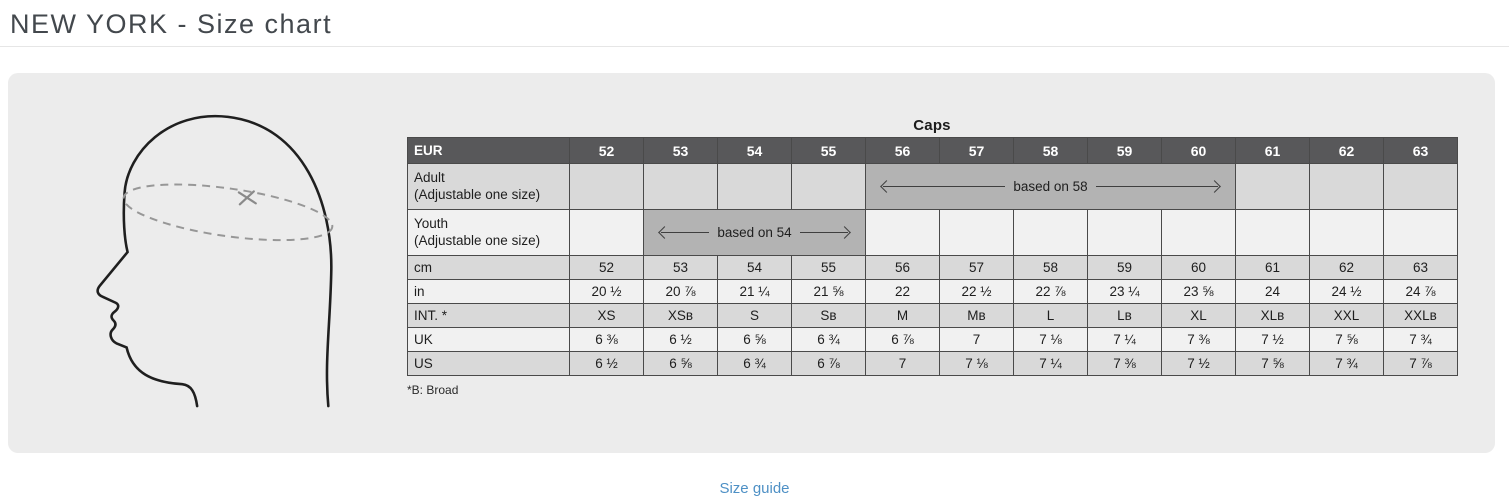 Image resolution: width=1509 pixels, height=503 pixels. I want to click on table-cell: XXLʙ, so click(1420, 315).